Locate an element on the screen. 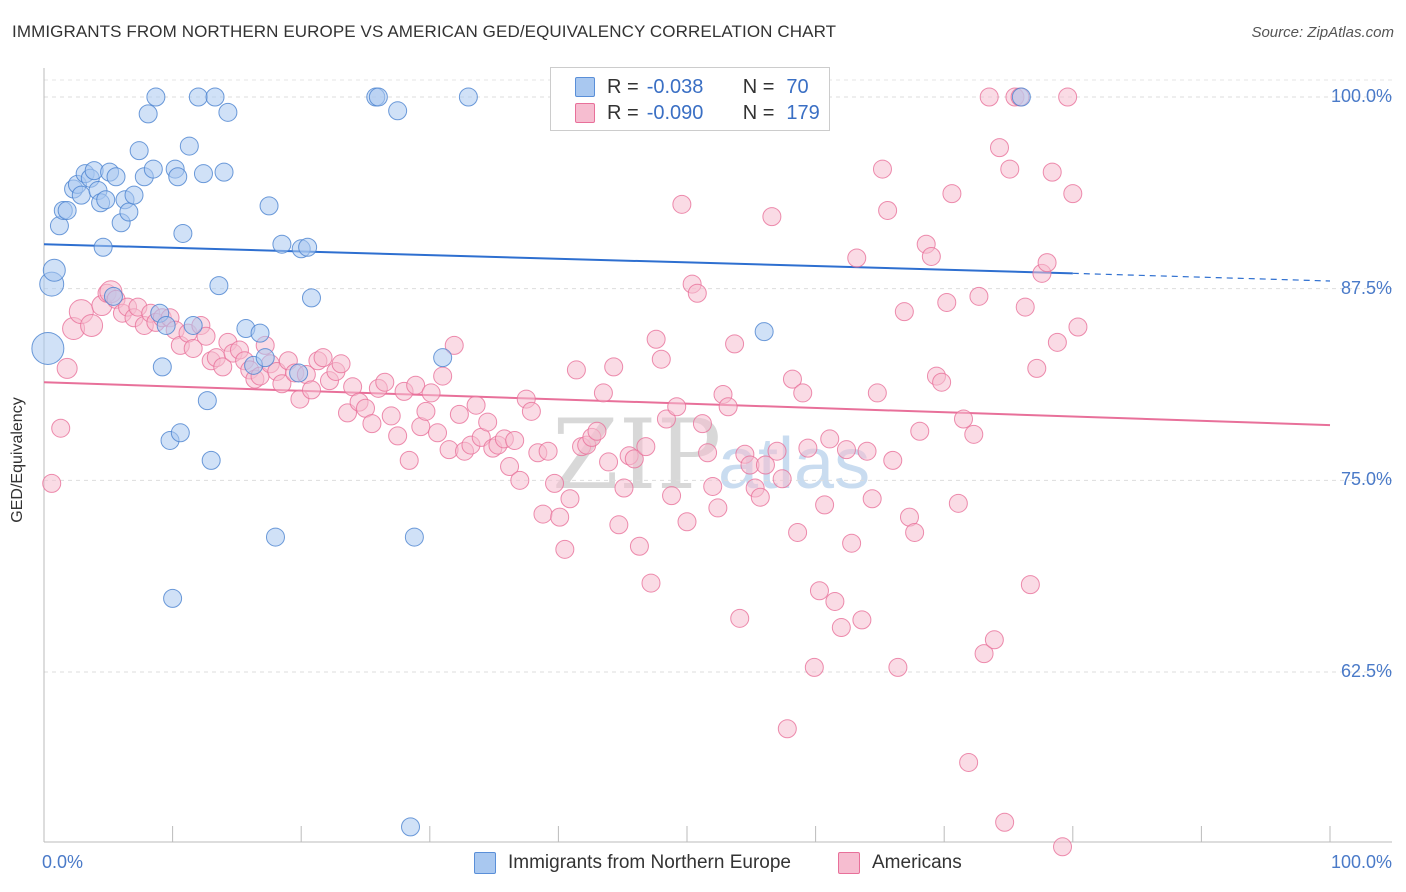 The width and height of the screenshot is (1406, 892). bottom-legend-swatch-pink is located at coordinates (849, 863).